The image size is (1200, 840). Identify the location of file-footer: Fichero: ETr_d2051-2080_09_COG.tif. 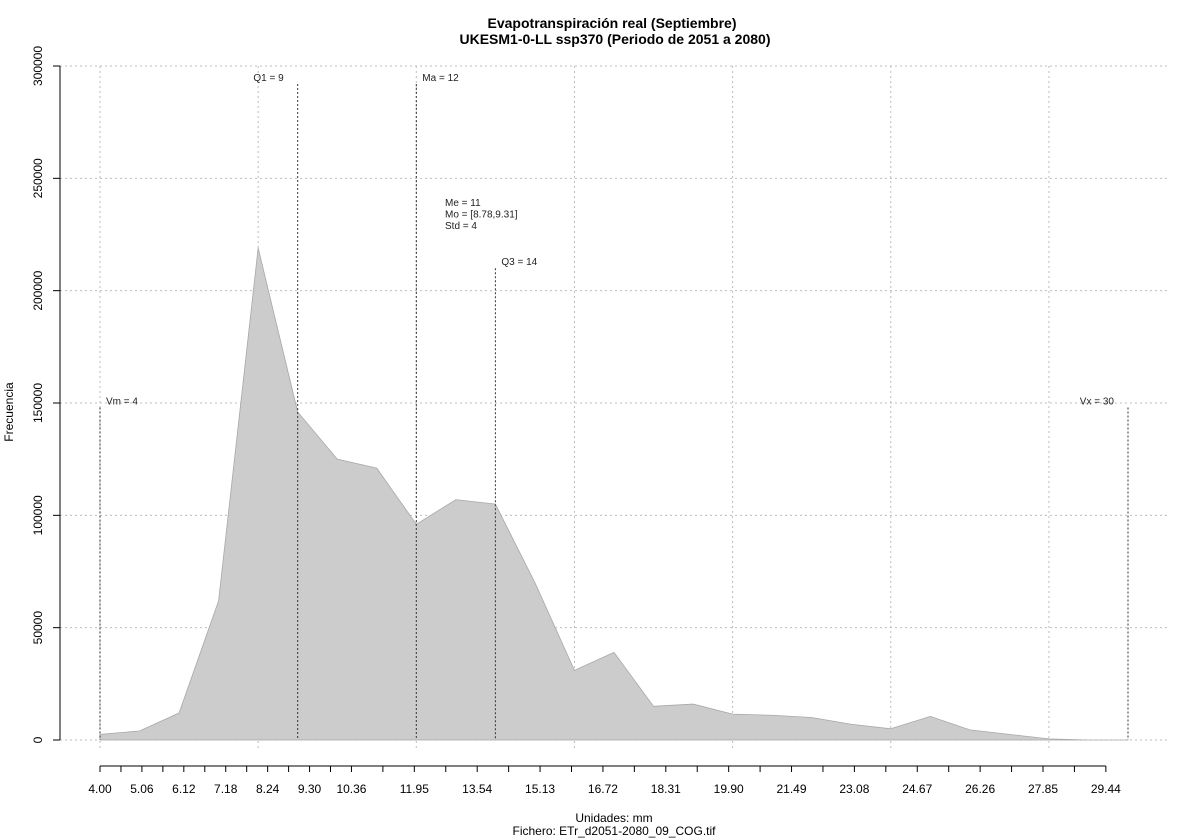
(615, 831).